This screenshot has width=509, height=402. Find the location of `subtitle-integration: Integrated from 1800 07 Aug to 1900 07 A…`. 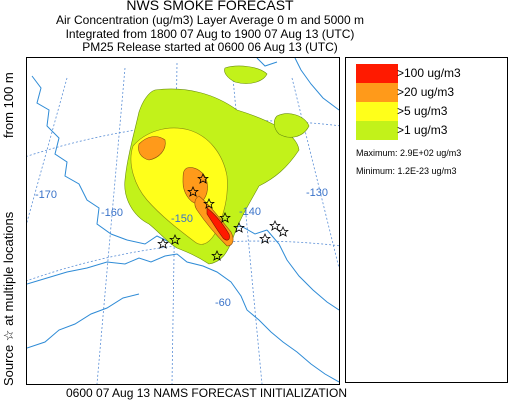

subtitle-integration: Integrated from 1800 07 Aug to 1900 07 A… is located at coordinates (210, 34).